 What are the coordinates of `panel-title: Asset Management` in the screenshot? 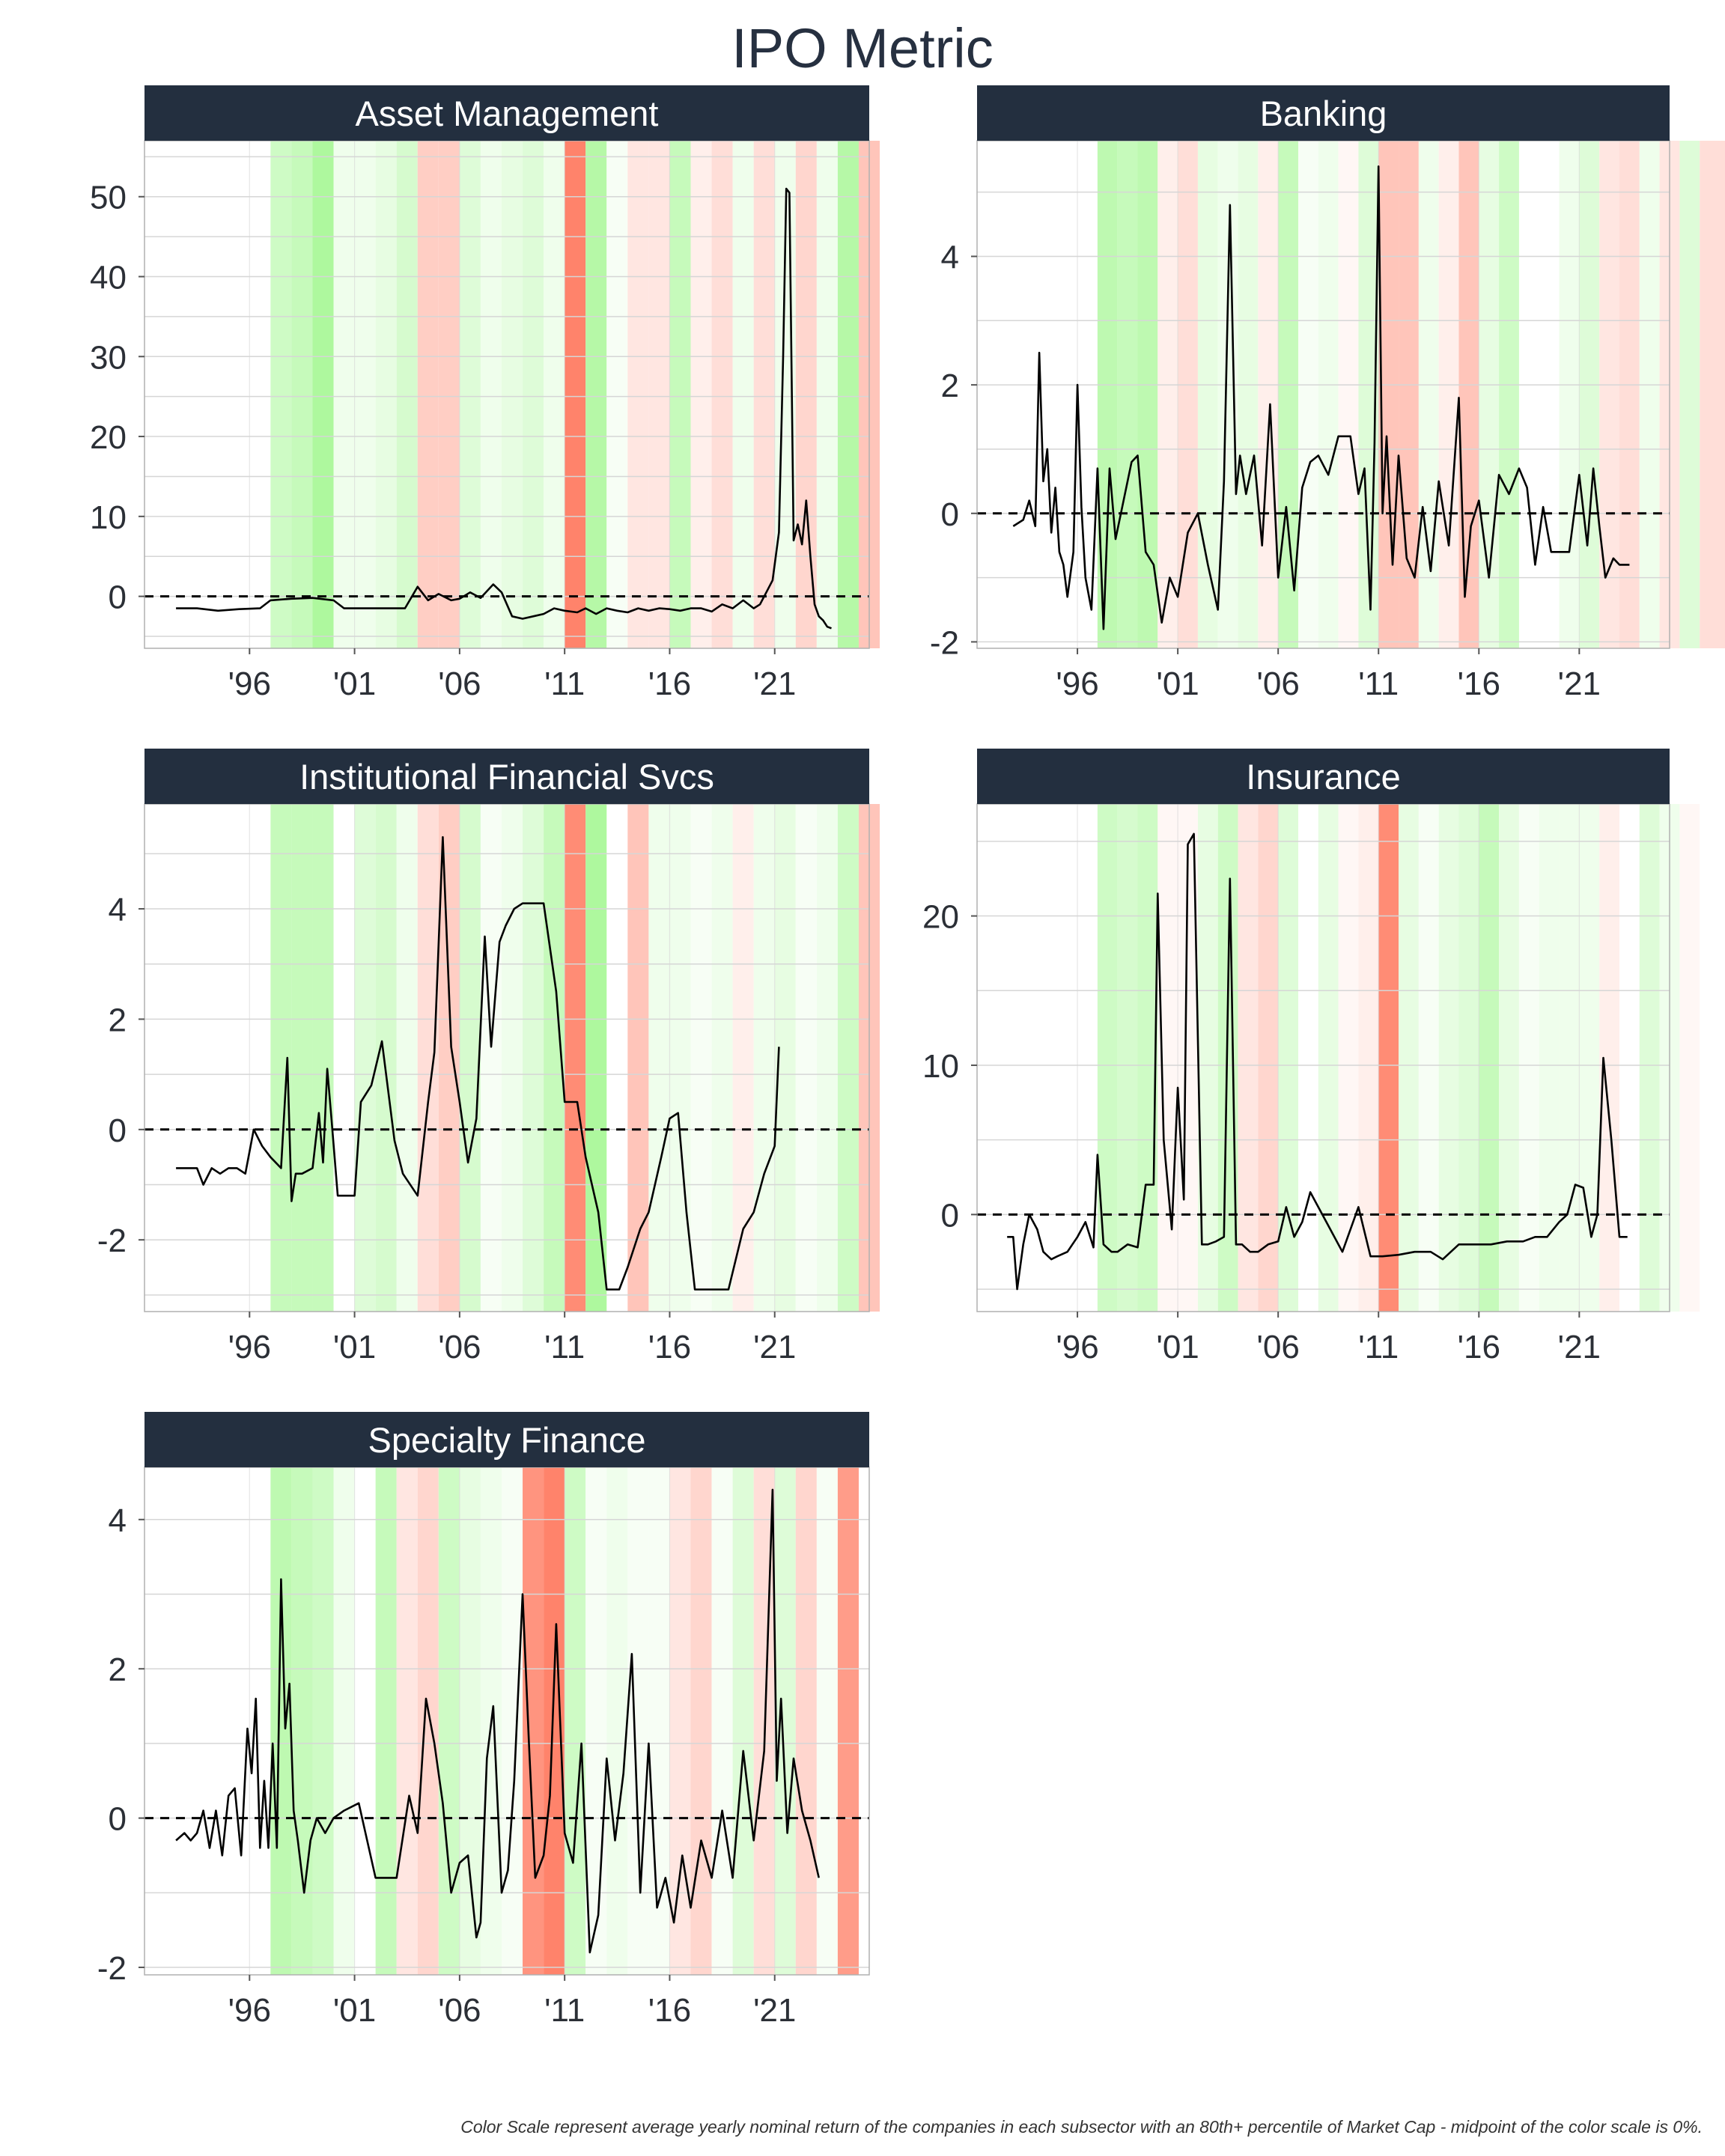 It's located at (507, 113).